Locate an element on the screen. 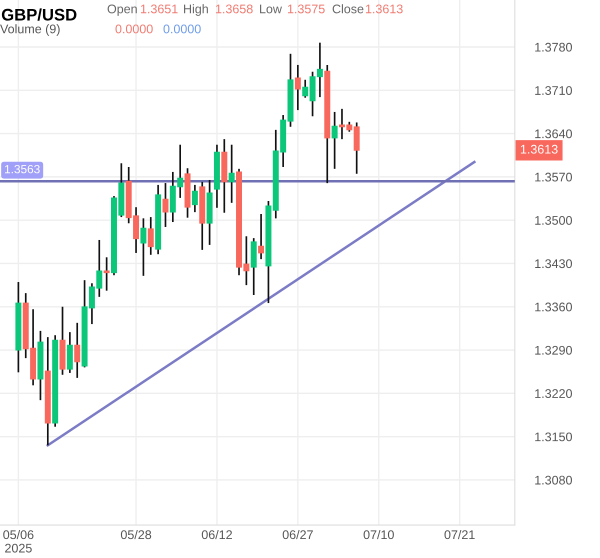 Image resolution: width=600 pixels, height=558 pixels. ref-line-label: 1.3563 is located at coordinates (22, 169).